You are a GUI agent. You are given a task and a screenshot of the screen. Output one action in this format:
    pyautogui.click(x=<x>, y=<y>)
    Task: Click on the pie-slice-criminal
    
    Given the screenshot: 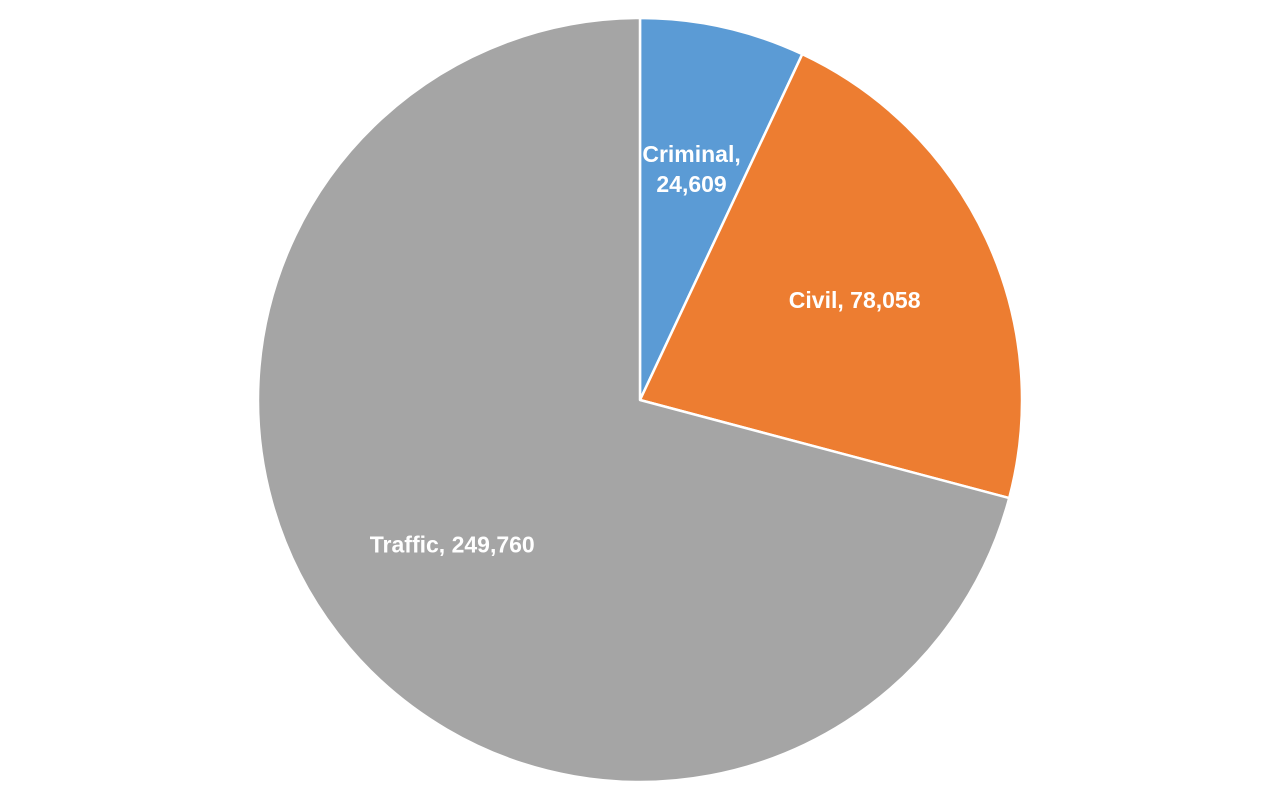 What is the action you would take?
    pyautogui.click(x=721, y=209)
    